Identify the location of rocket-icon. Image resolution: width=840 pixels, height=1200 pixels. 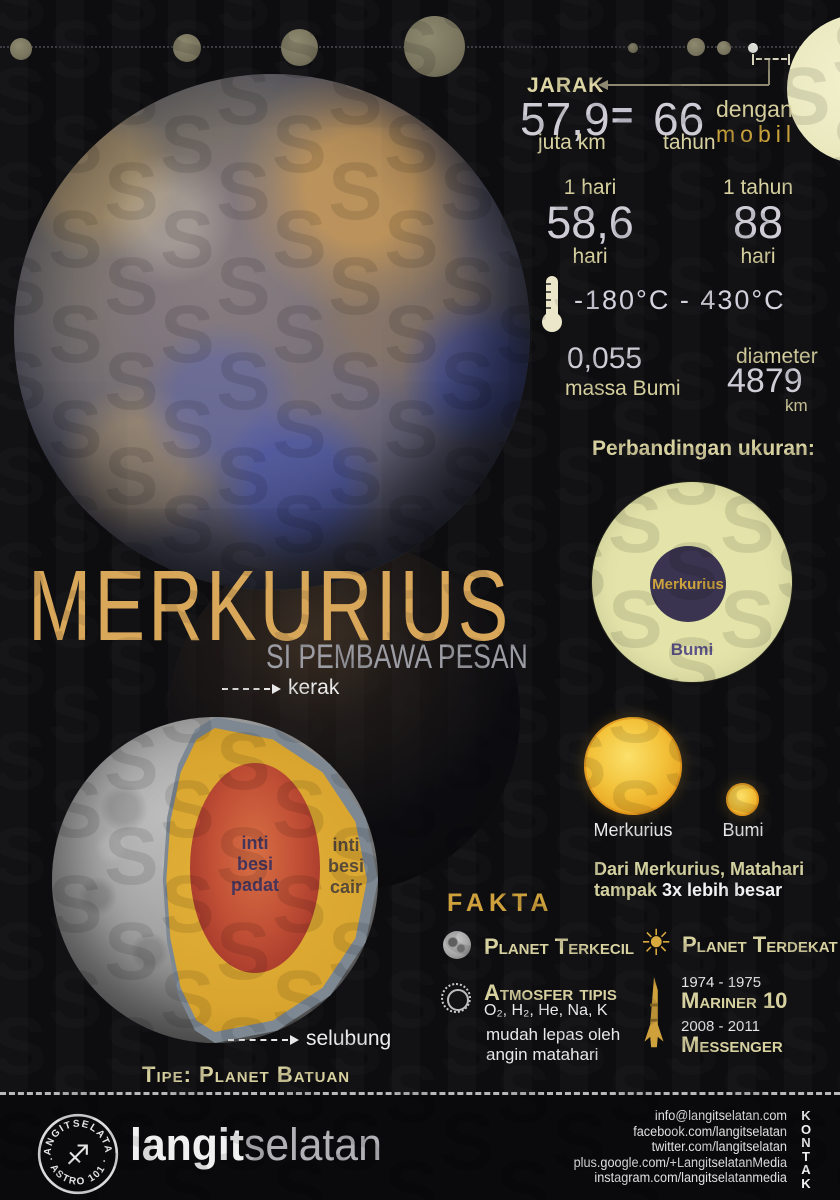
(654, 1012).